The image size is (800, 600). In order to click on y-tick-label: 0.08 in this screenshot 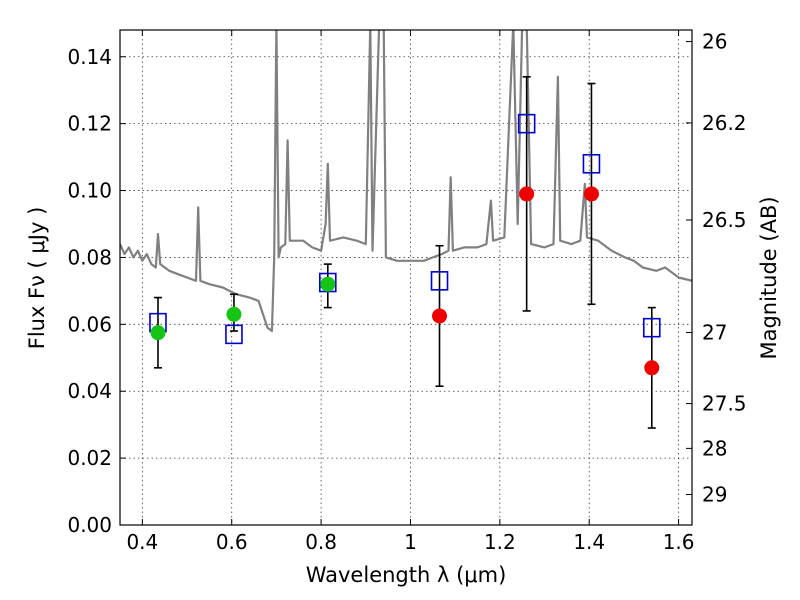, I will do `click(89, 257)`.